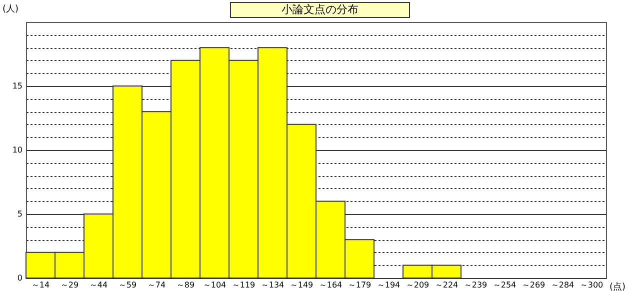  Describe the element at coordinates (127, 285) in the screenshot. I see `x-tick-label: ～59` at that location.